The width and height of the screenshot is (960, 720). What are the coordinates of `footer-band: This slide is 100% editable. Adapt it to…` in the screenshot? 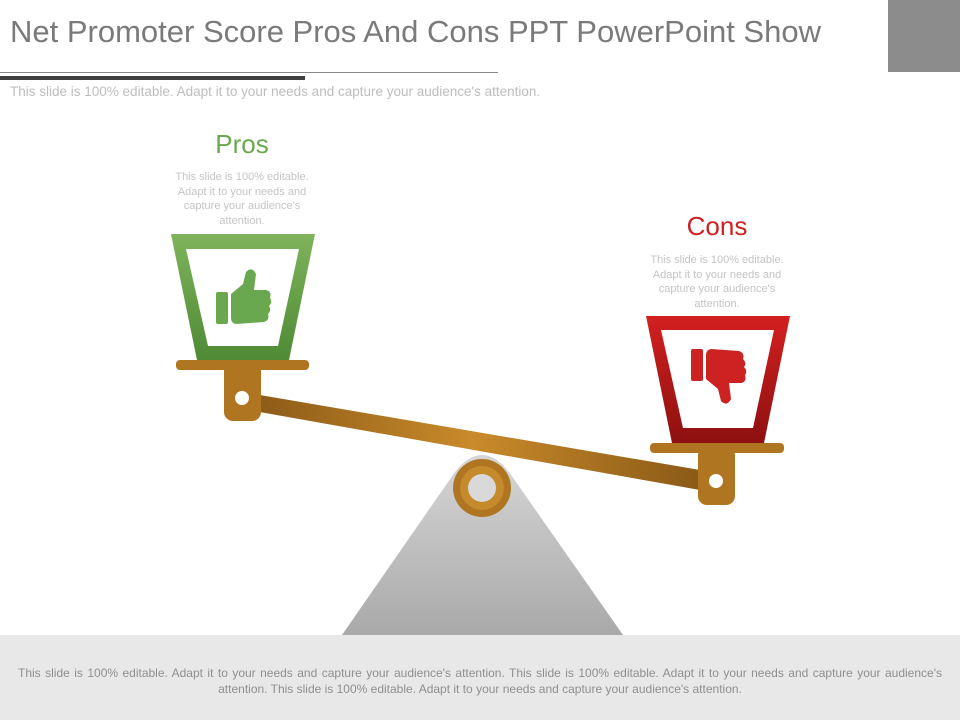 It's located at (480, 677).